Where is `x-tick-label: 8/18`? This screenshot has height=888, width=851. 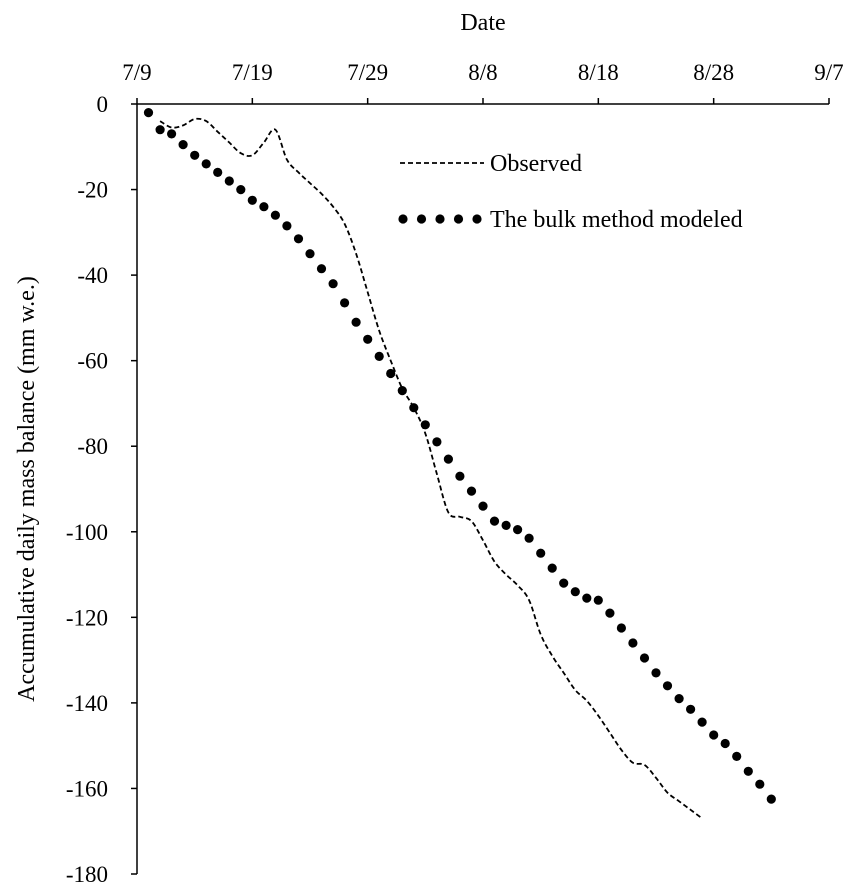 x-tick-label: 8/18 is located at coordinates (598, 72).